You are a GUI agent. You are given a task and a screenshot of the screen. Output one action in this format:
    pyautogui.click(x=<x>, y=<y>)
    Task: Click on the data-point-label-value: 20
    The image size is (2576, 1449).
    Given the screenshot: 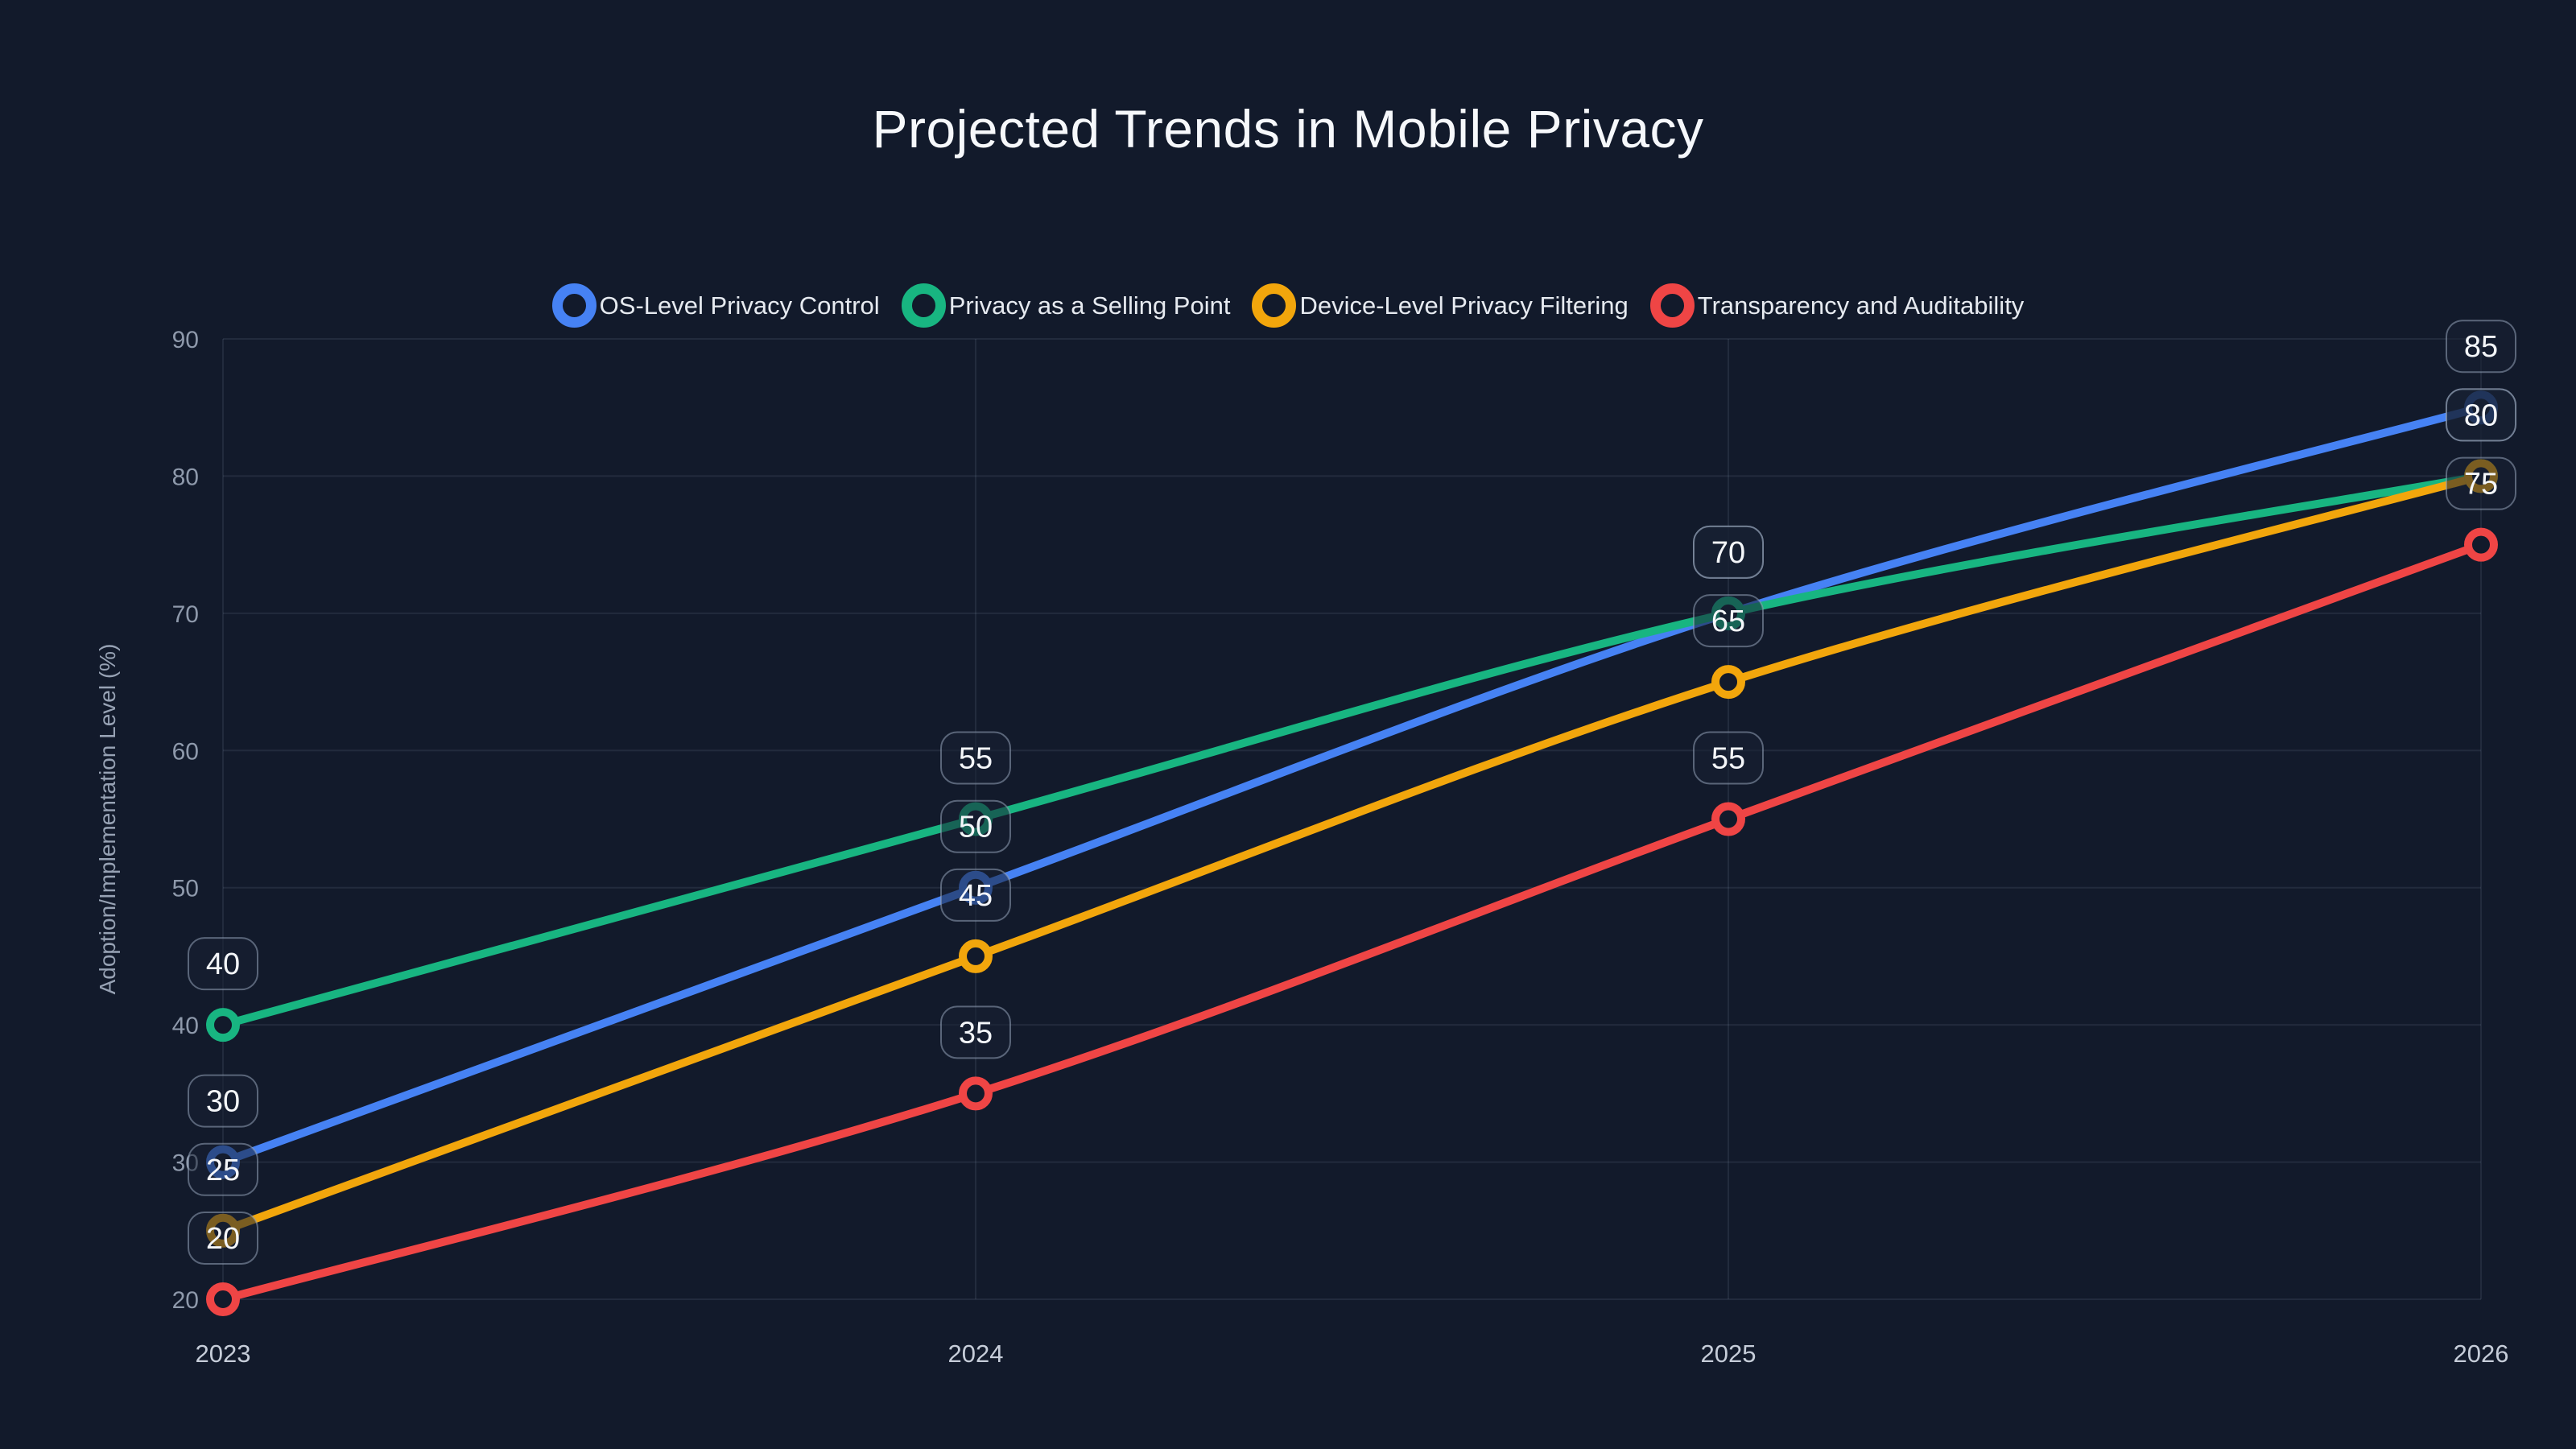 What is the action you would take?
    pyautogui.click(x=223, y=1239)
    